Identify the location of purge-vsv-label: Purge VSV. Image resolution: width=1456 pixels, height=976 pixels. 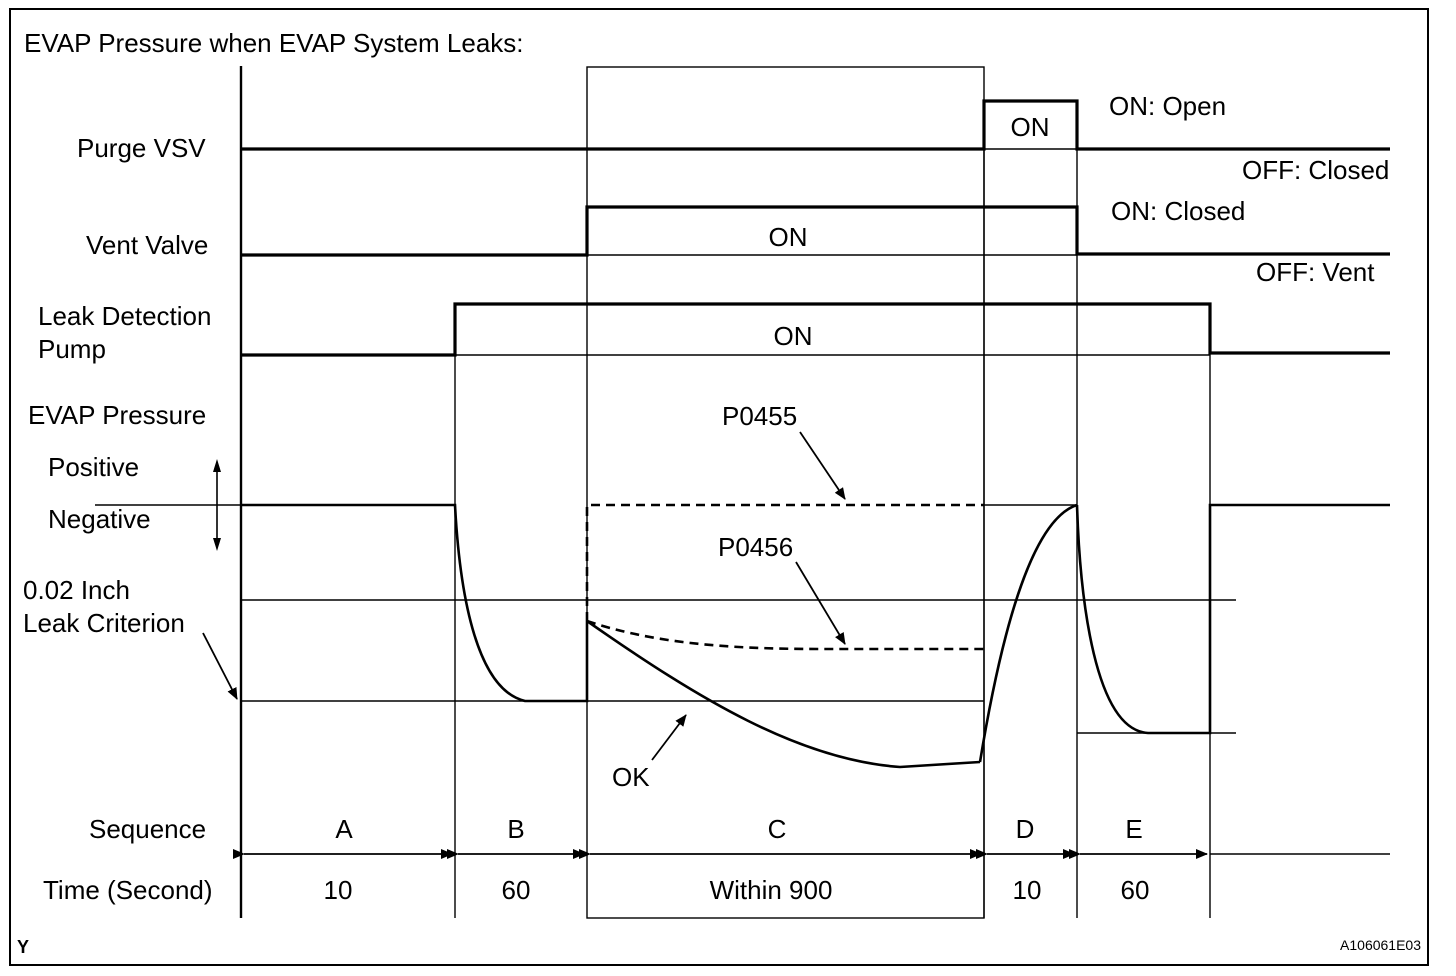
(141, 148).